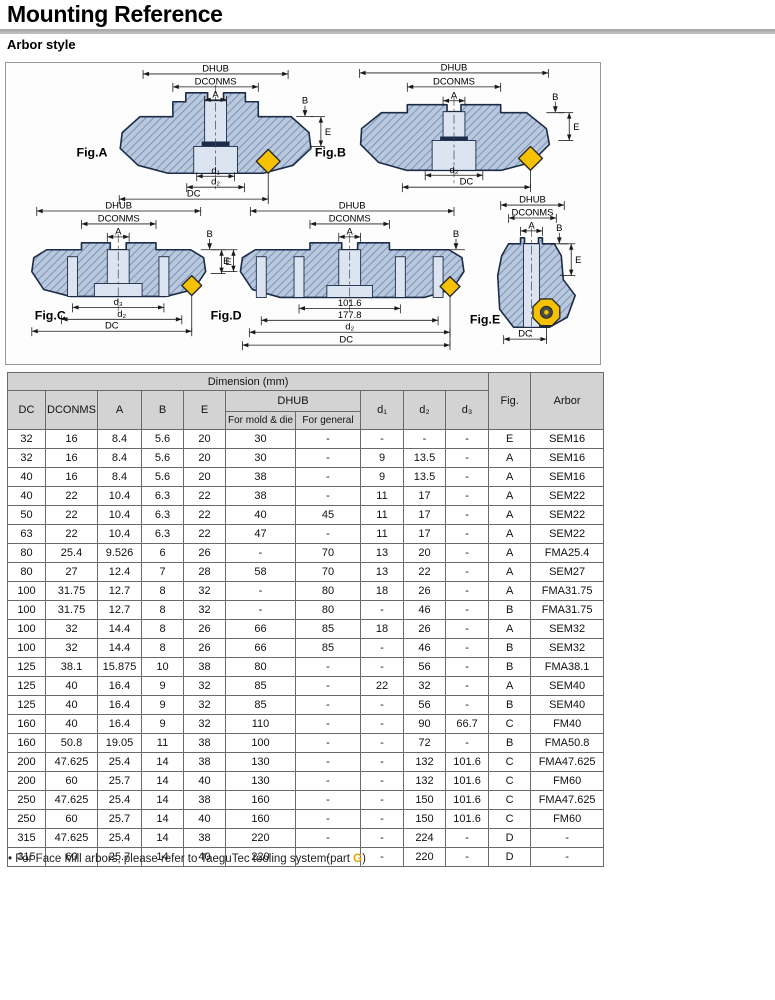  What do you see at coordinates (350, 217) in the screenshot?
I see `dimension-label: DCONMS` at bounding box center [350, 217].